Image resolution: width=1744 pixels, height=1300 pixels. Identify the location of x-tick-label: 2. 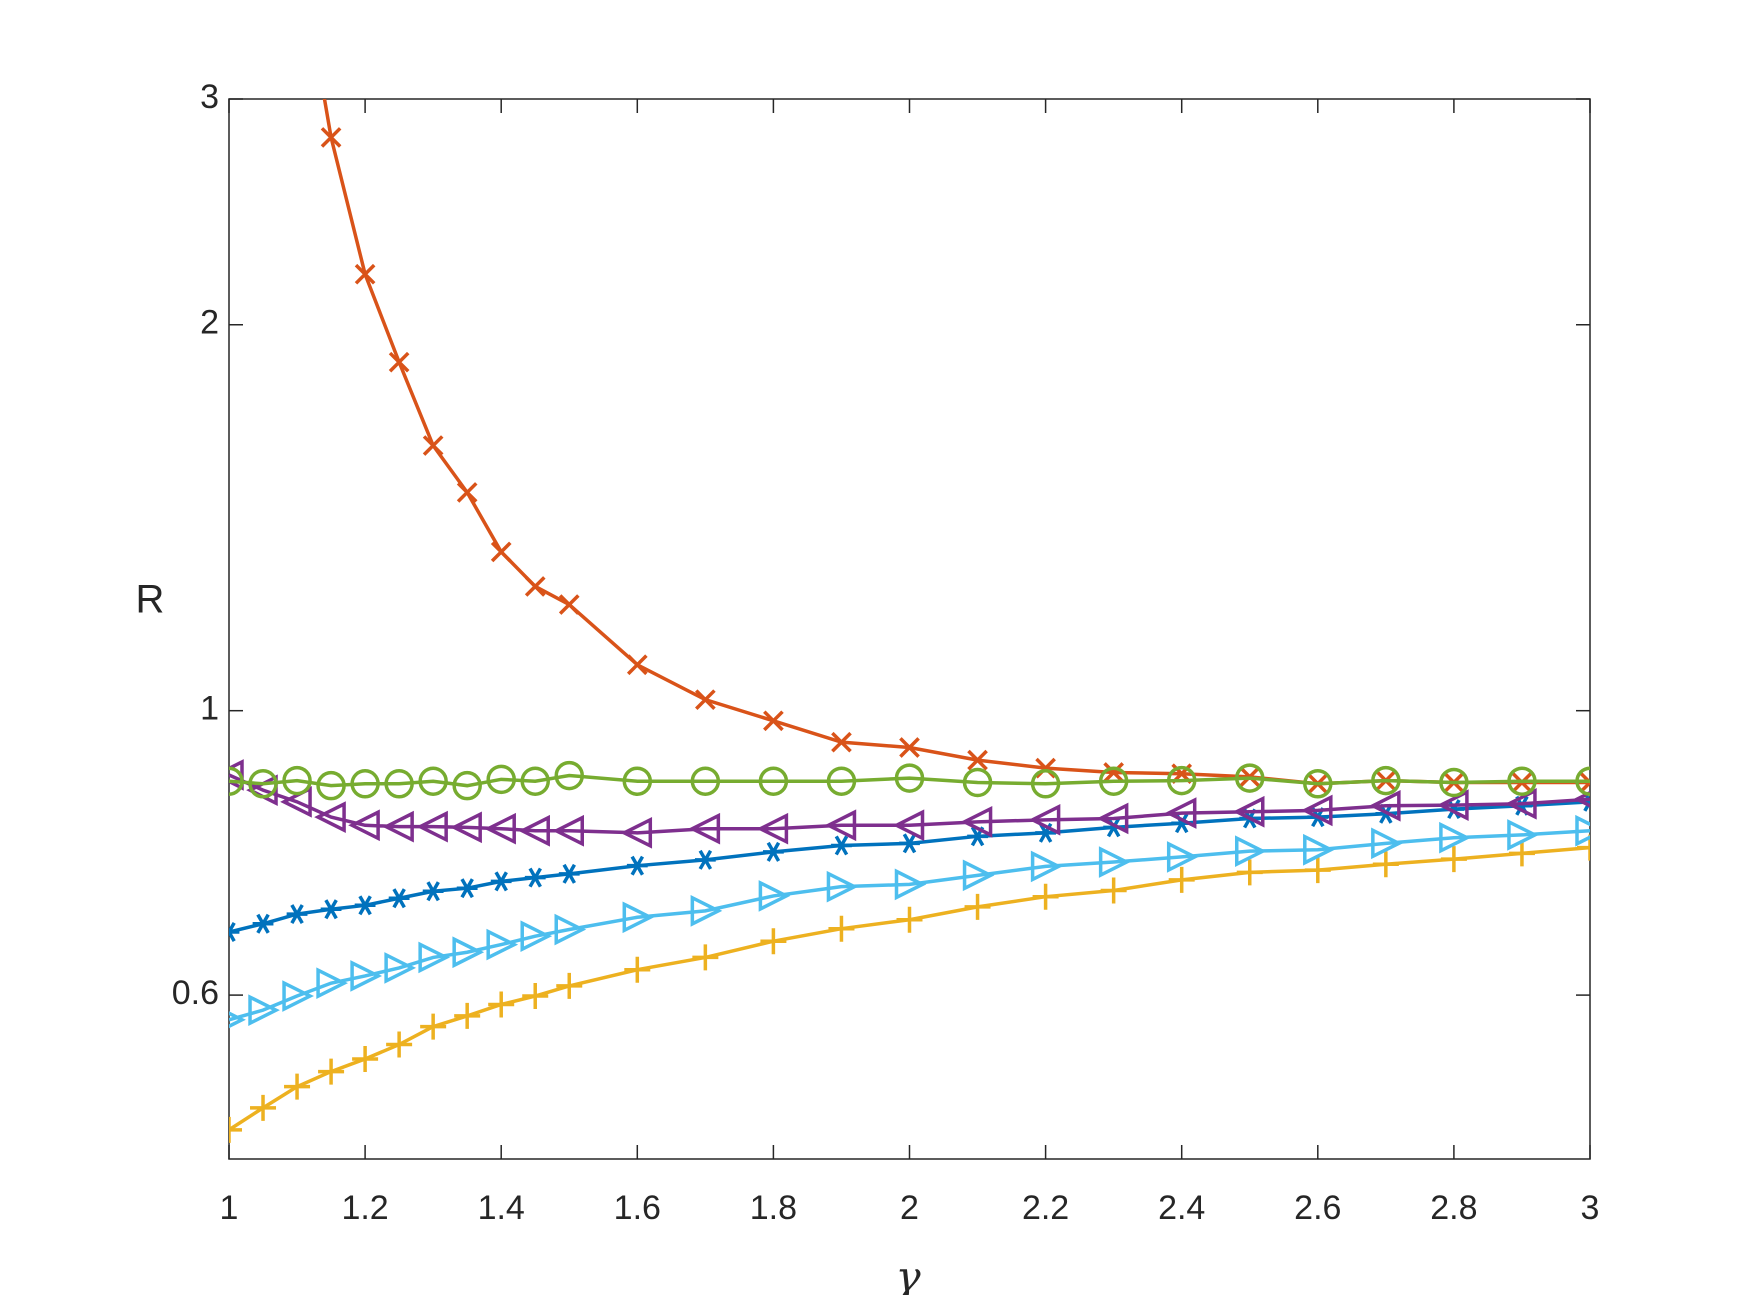
(909, 1208).